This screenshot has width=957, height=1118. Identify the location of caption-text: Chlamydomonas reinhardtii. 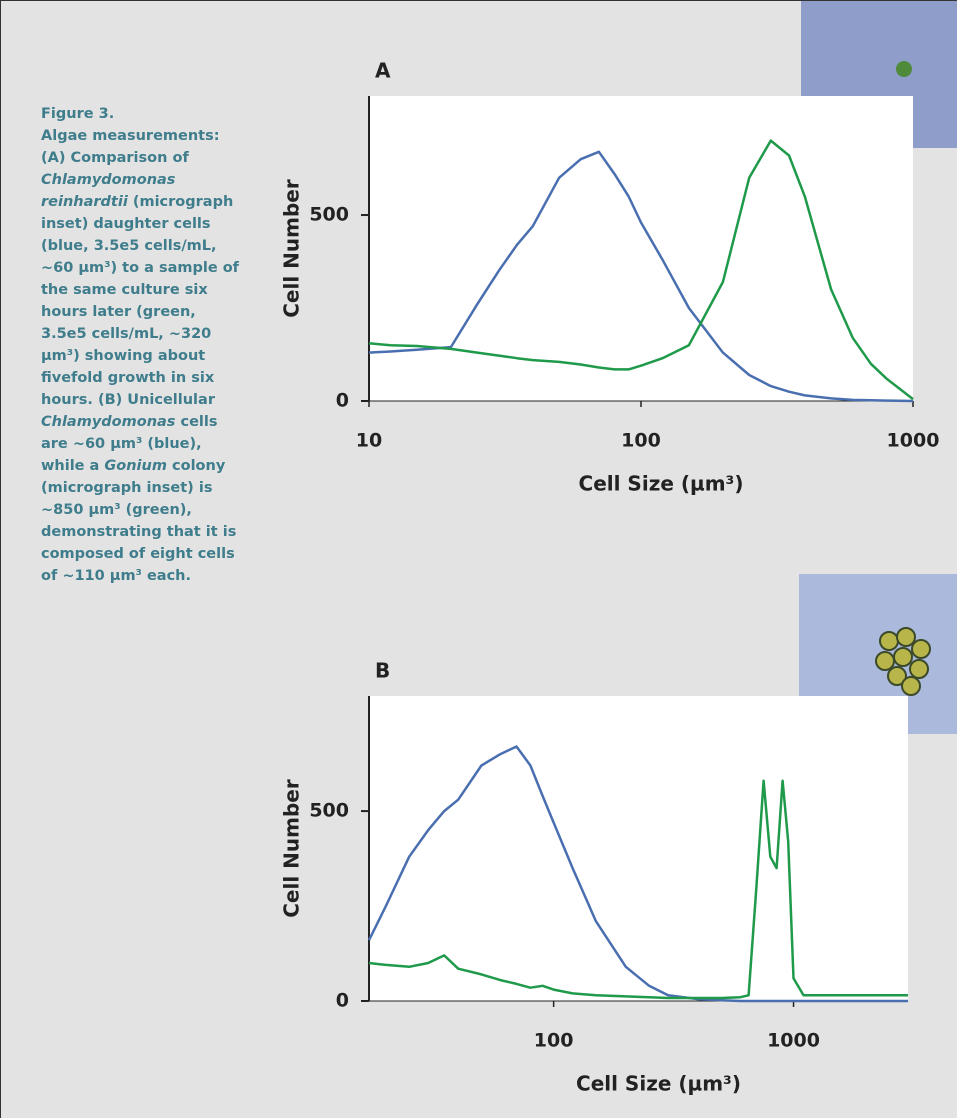
(108, 191).